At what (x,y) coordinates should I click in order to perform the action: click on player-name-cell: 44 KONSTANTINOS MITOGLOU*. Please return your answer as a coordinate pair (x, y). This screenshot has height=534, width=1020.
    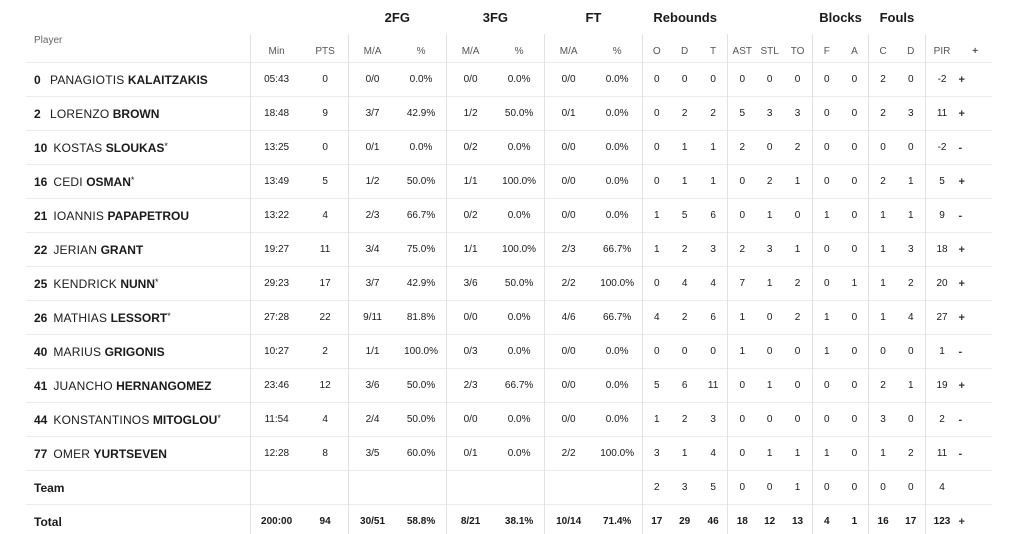
    Looking at the image, I should click on (138, 419).